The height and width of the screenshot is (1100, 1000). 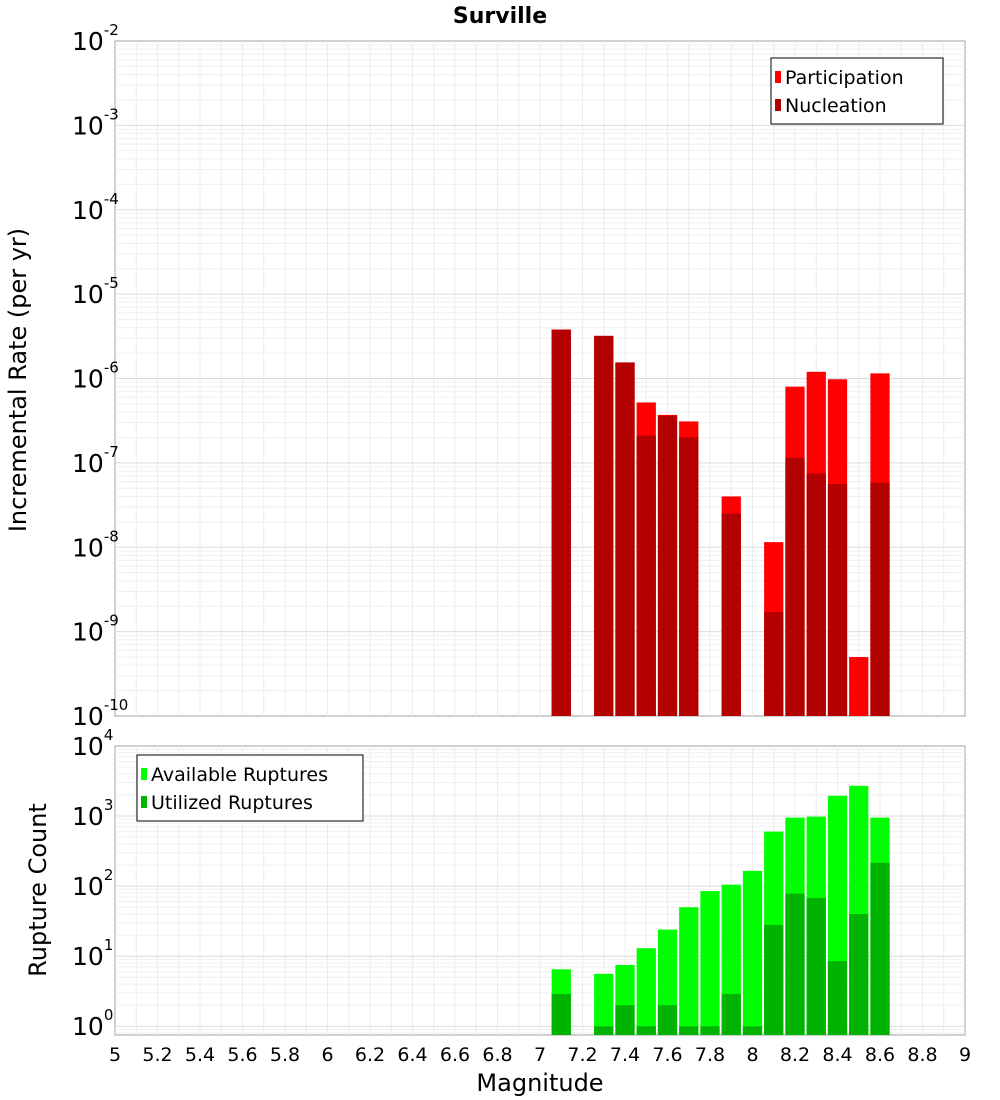 I want to click on x-tick-label: 7, so click(x=540, y=1055).